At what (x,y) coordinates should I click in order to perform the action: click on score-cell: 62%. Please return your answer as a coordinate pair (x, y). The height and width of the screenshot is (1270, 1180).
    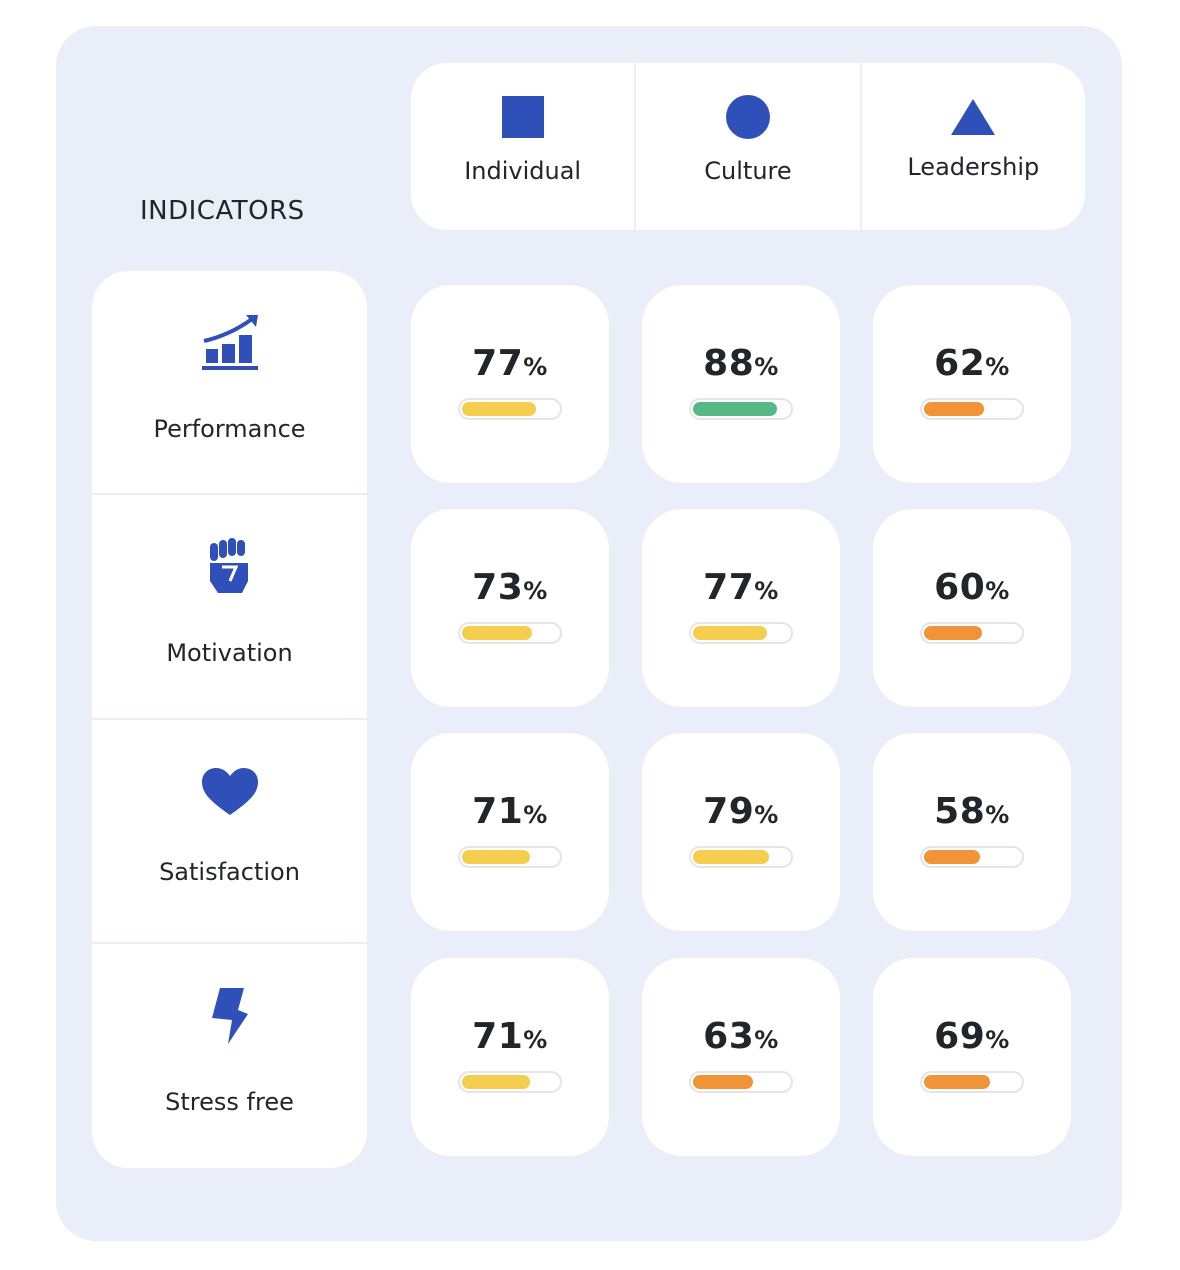
    Looking at the image, I should click on (972, 384).